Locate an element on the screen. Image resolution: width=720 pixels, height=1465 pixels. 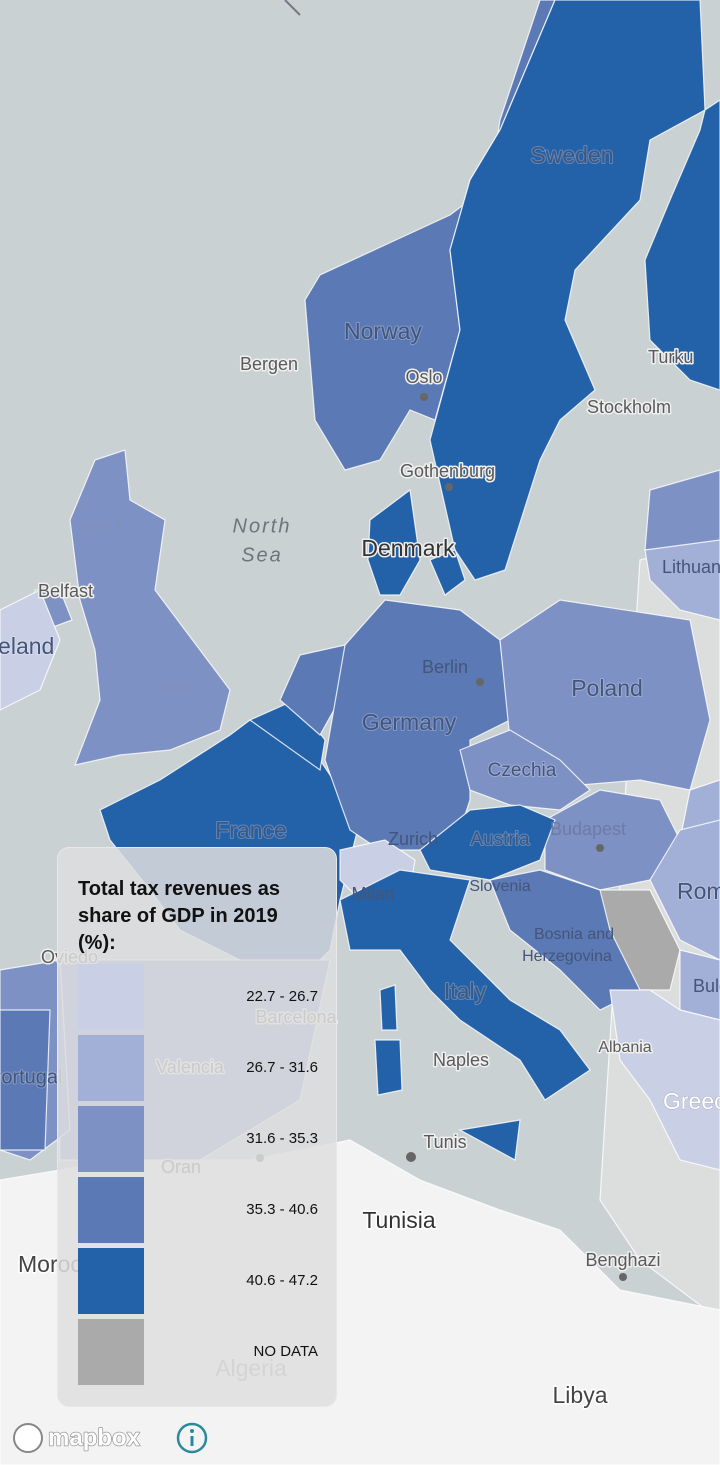
legend-item: 26.7 - 31.6 is located at coordinates (198, 1068).